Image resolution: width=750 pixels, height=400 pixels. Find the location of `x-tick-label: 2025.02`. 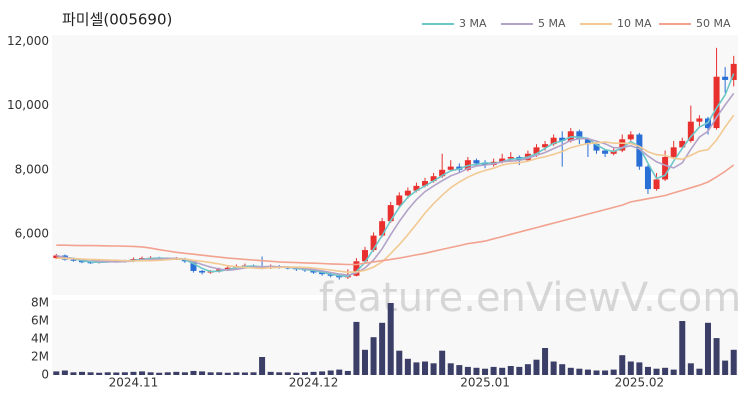

x-tick-label: 2025.02 is located at coordinates (640, 383).